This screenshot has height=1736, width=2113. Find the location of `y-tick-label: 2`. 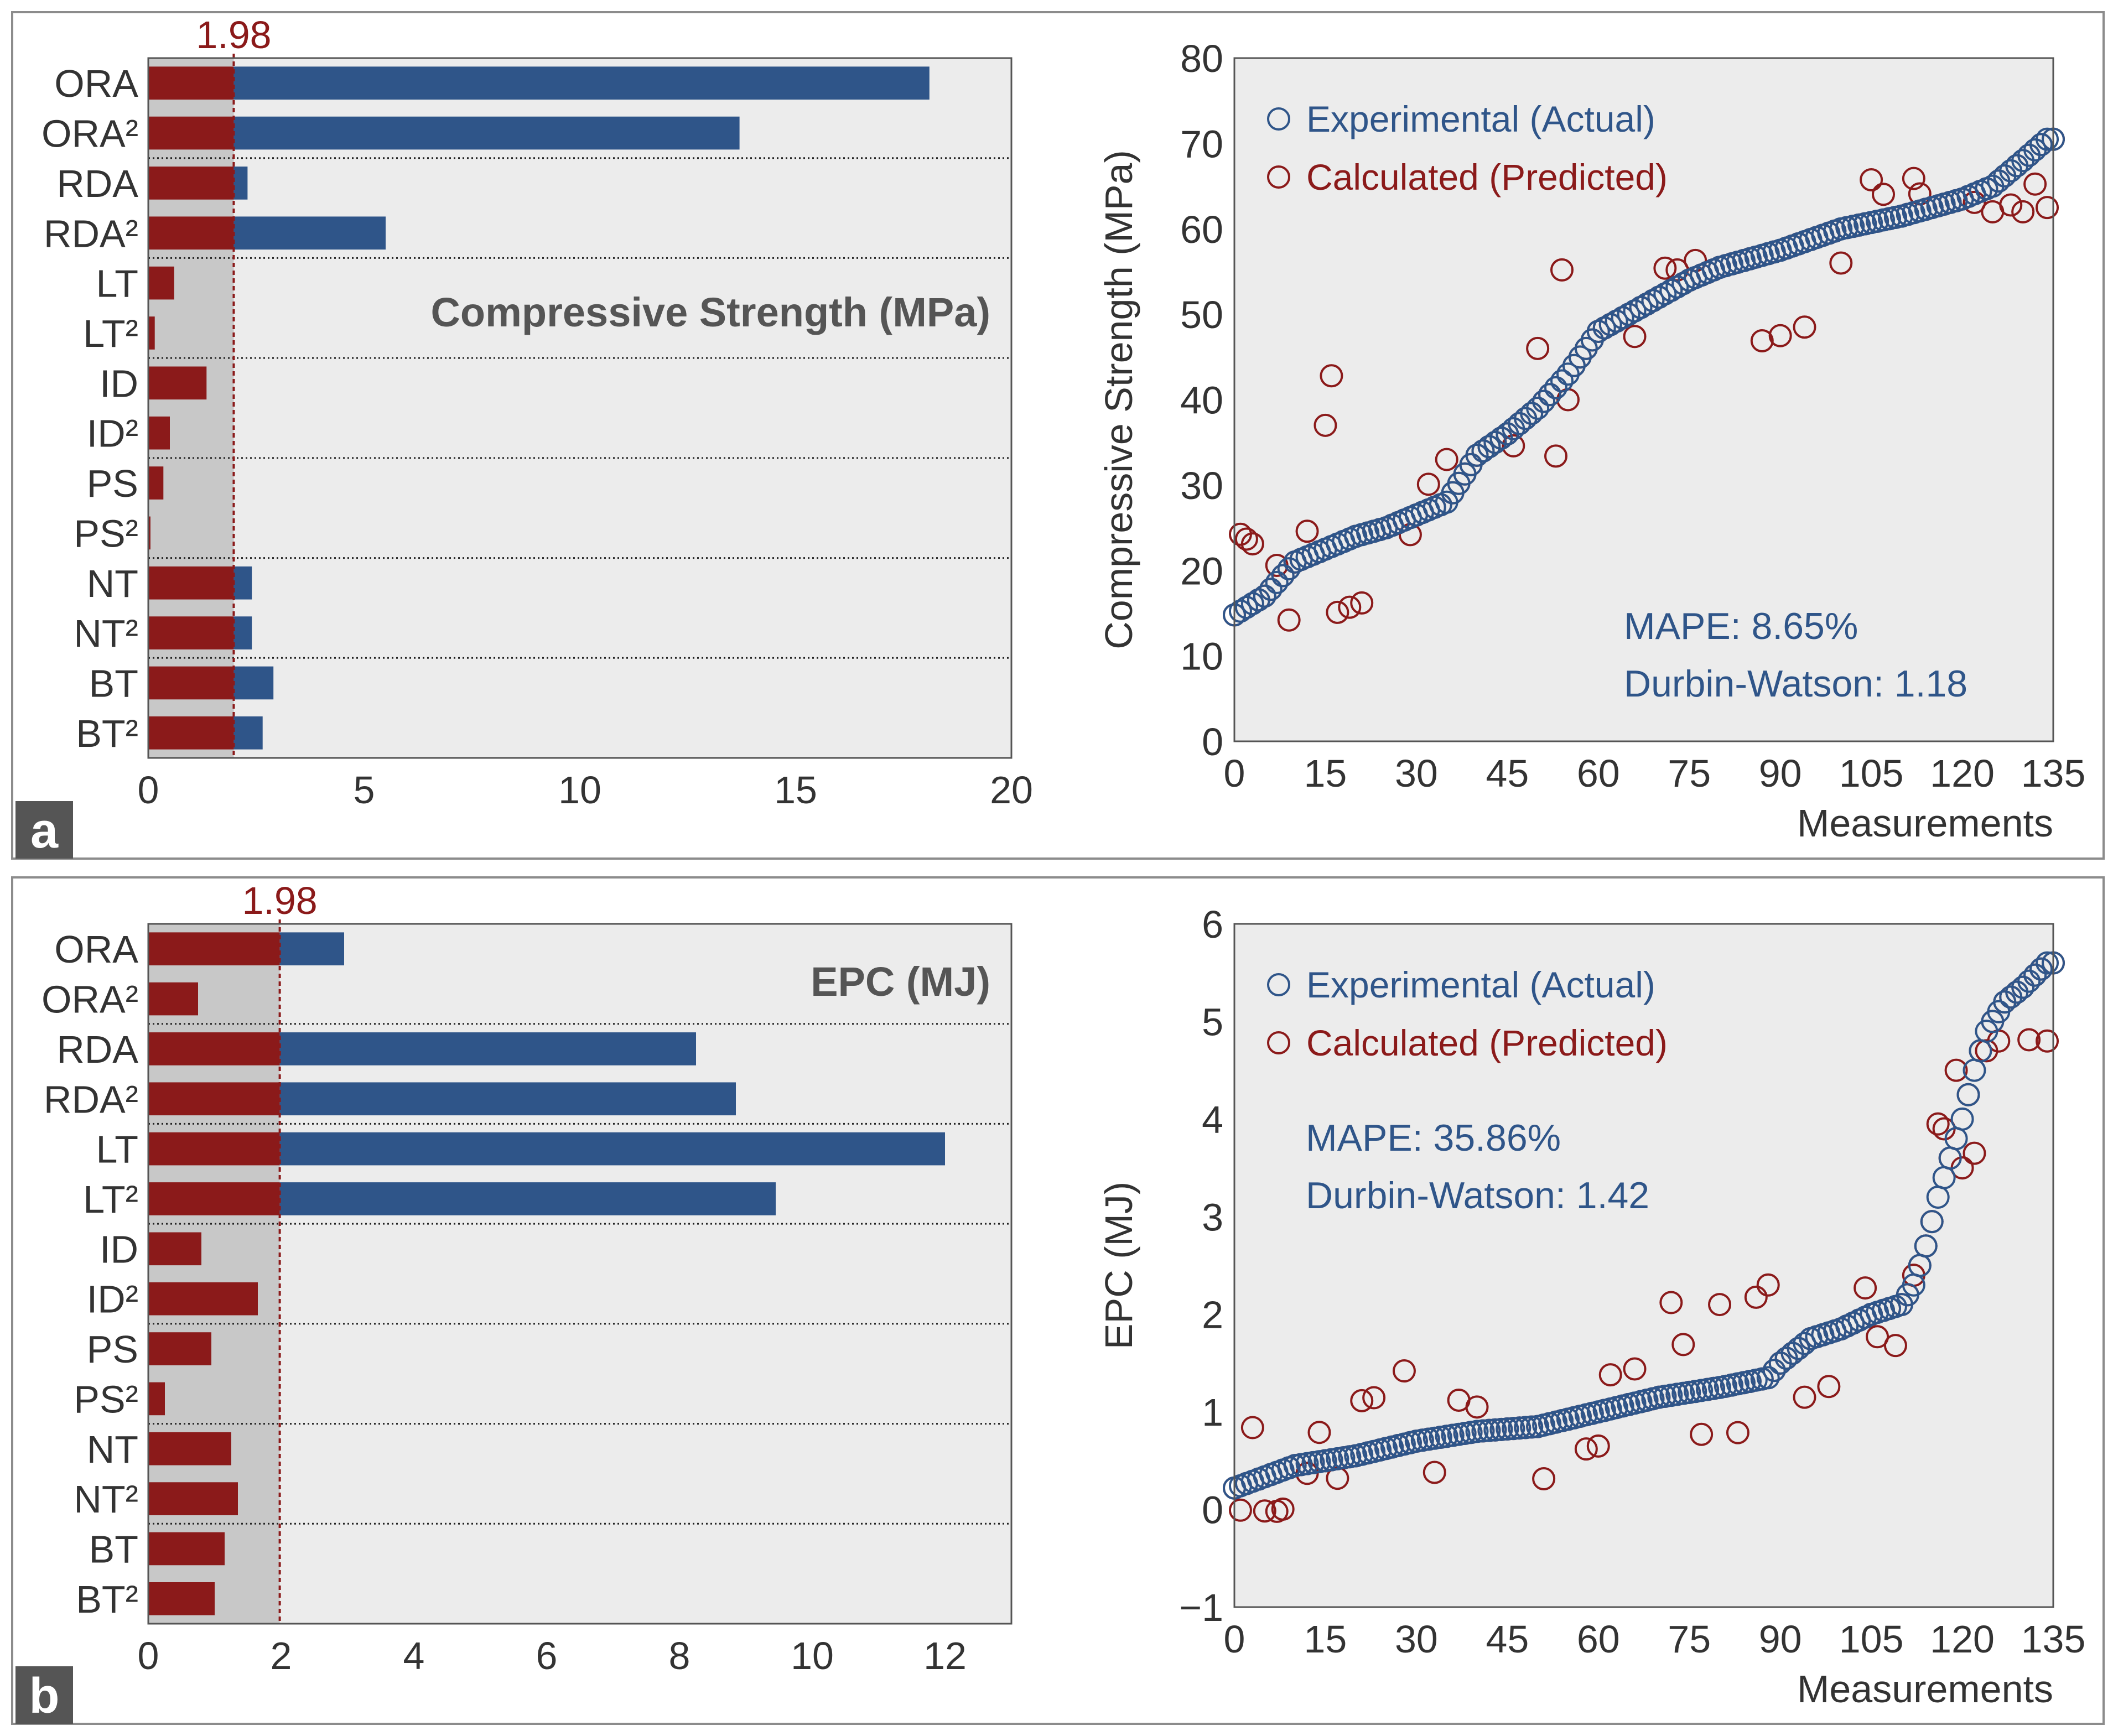

y-tick-label: 2 is located at coordinates (1212, 1315).